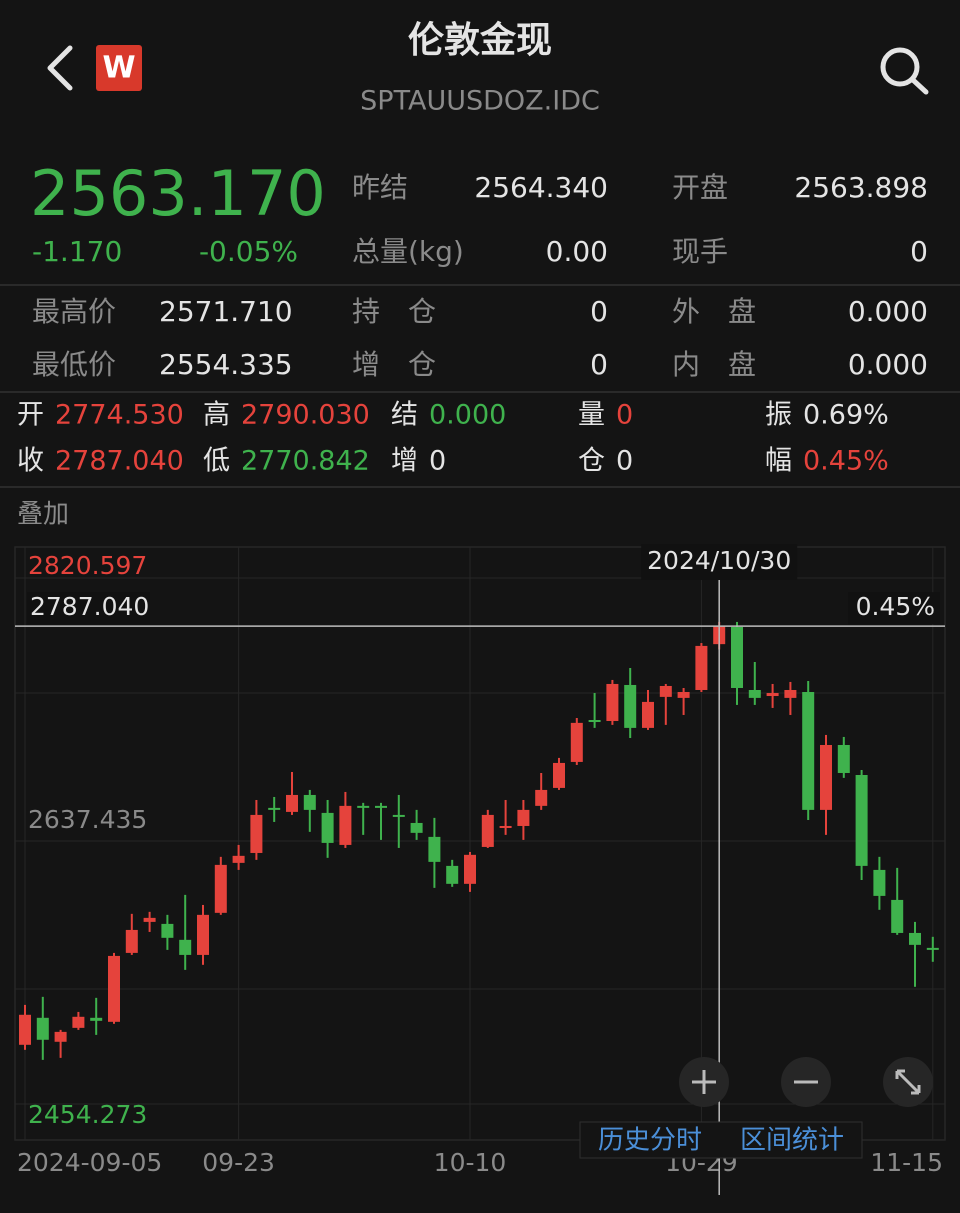  I want to click on change-pct: -0.05%, so click(248, 251).